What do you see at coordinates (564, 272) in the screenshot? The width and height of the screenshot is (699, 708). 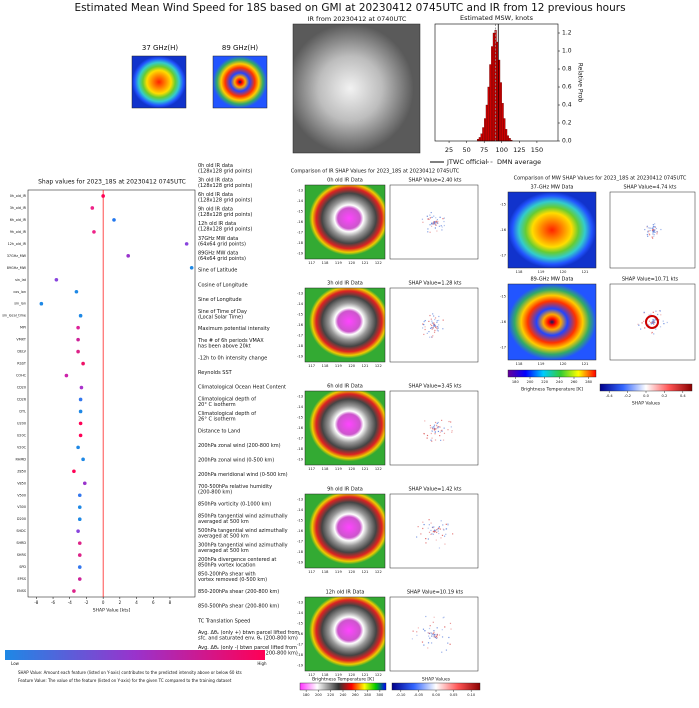 I see `lon-tick-label: 120` at bounding box center [564, 272].